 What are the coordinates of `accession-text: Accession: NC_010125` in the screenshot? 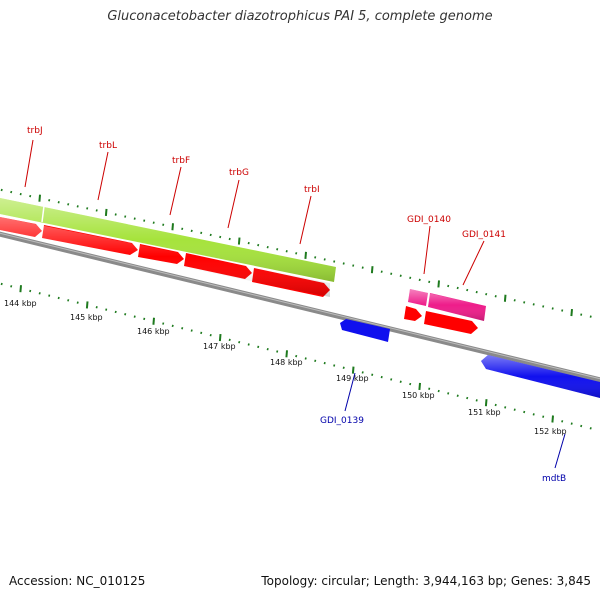 It's located at (77, 581).